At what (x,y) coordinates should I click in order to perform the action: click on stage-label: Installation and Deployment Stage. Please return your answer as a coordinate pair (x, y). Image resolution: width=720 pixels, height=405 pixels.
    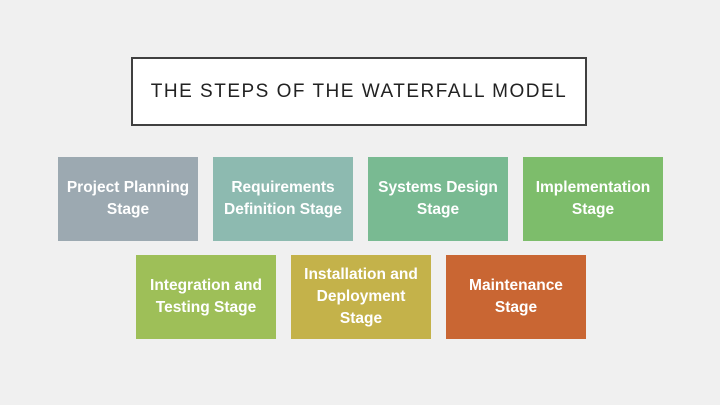
    Looking at the image, I should click on (361, 296).